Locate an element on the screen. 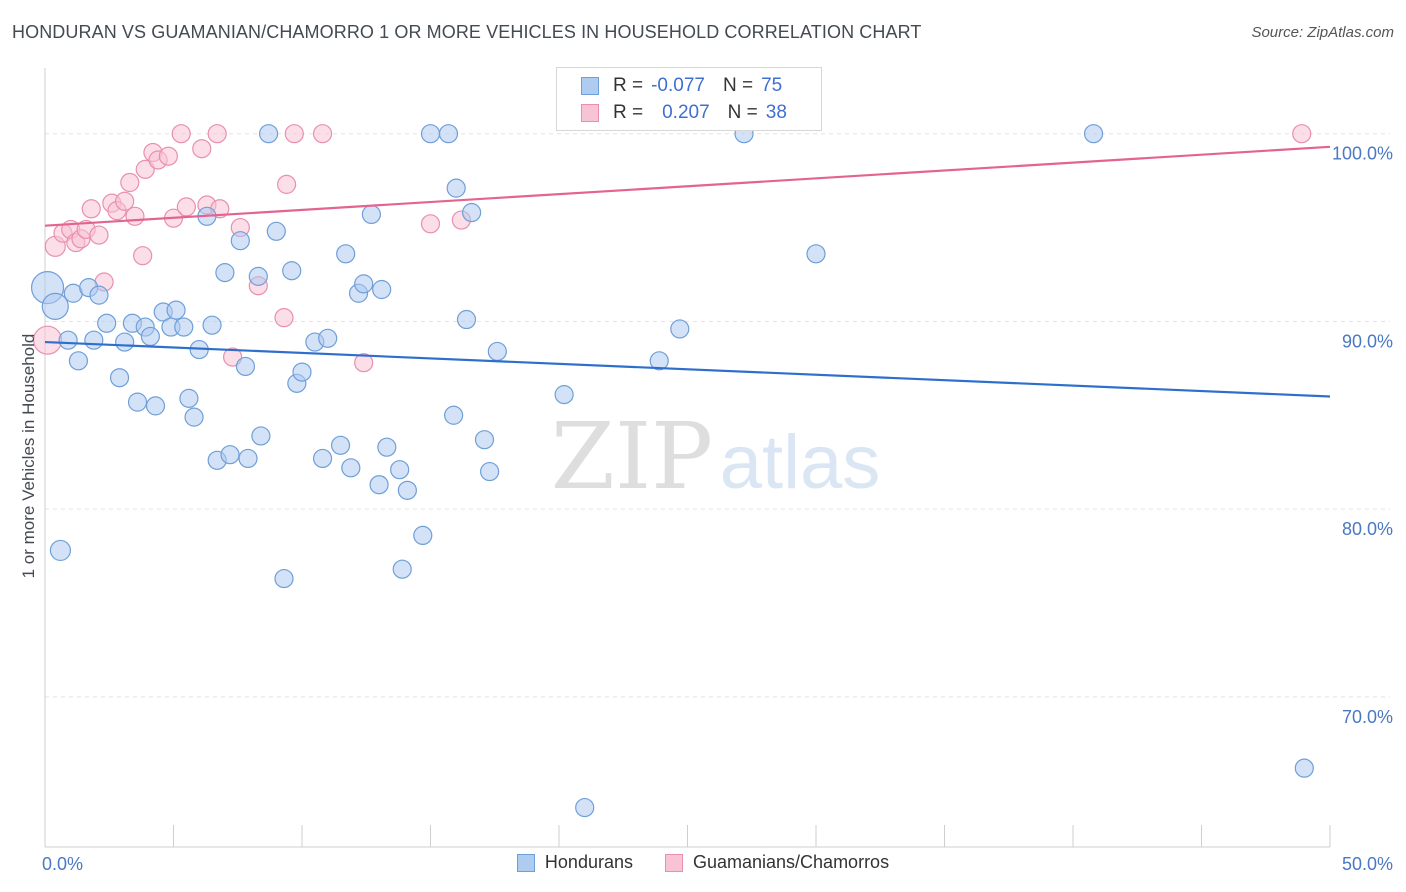 This screenshot has width=1406, height=892. legend-swatch-blue is located at coordinates (525, 862).